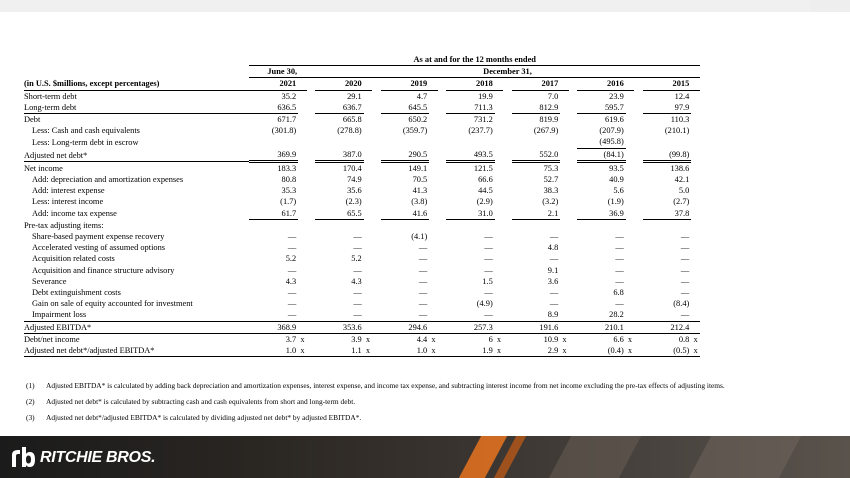 Image resolution: width=850 pixels, height=478 pixels. Describe the element at coordinates (289, 96) in the screenshot. I see `table-cell: 35.2` at that location.